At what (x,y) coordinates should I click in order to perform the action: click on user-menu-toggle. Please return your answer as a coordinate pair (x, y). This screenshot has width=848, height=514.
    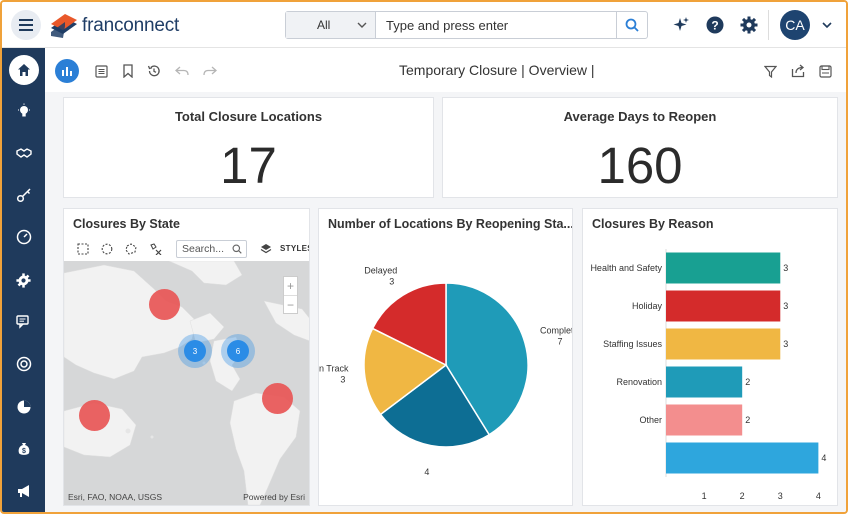
    Looking at the image, I should click on (827, 25).